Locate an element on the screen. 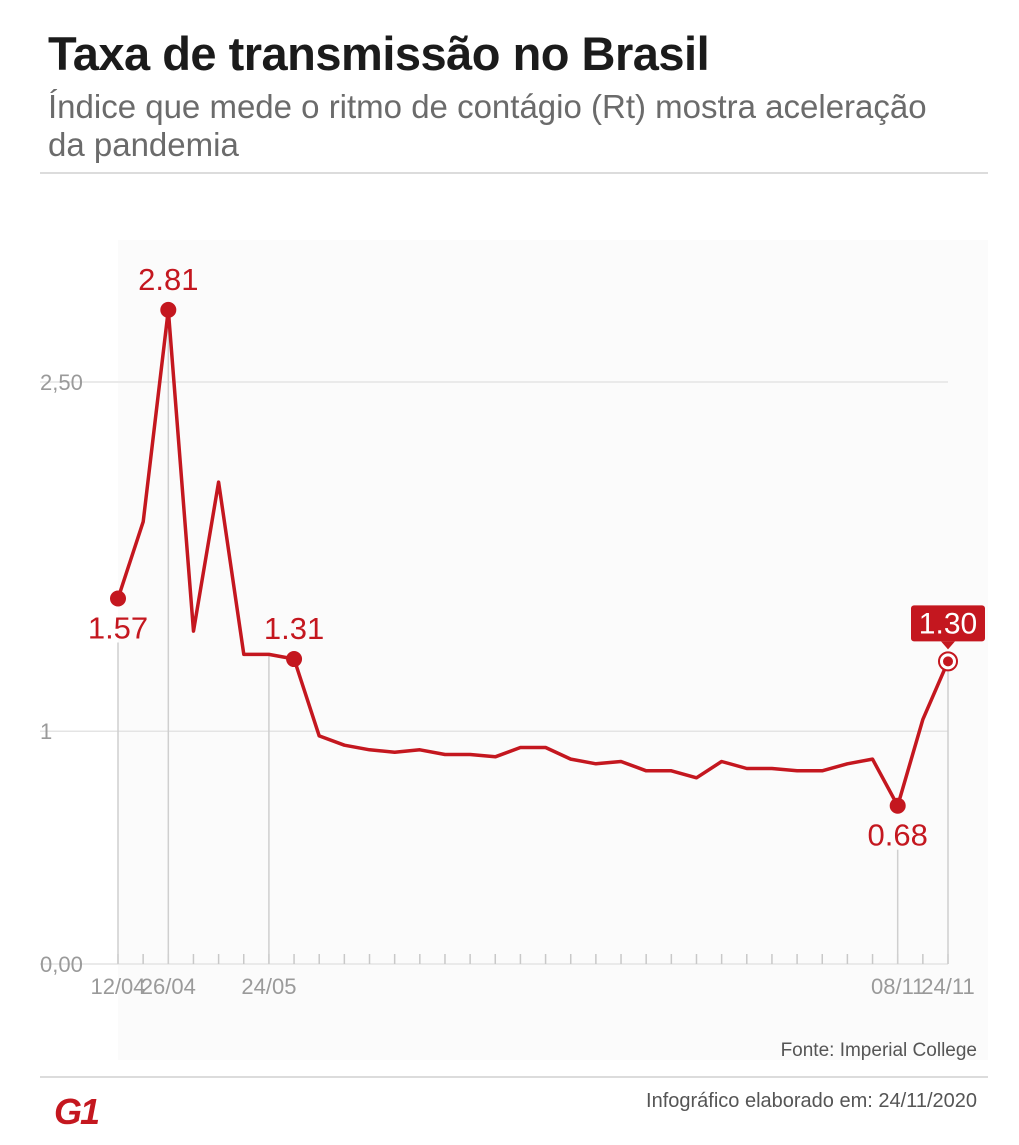  source-note: Fonte: Imperial College is located at coordinates (878, 1050).